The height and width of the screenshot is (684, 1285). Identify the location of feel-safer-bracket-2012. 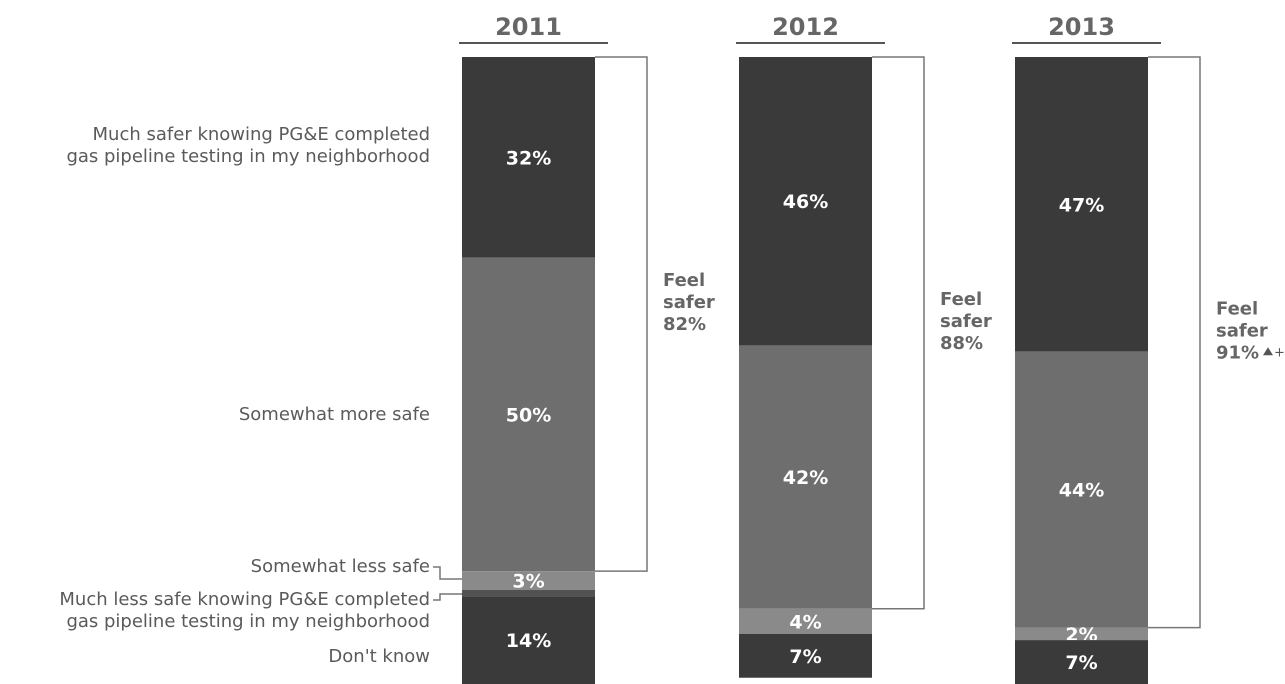
(898, 333).